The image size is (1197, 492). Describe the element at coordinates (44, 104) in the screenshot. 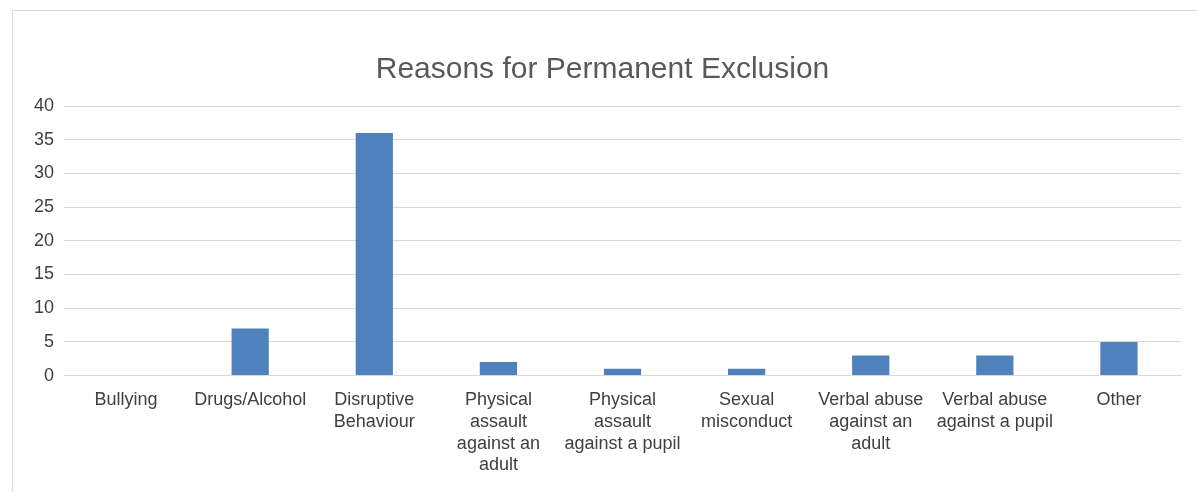

I see `y-tick-label: 40` at that location.